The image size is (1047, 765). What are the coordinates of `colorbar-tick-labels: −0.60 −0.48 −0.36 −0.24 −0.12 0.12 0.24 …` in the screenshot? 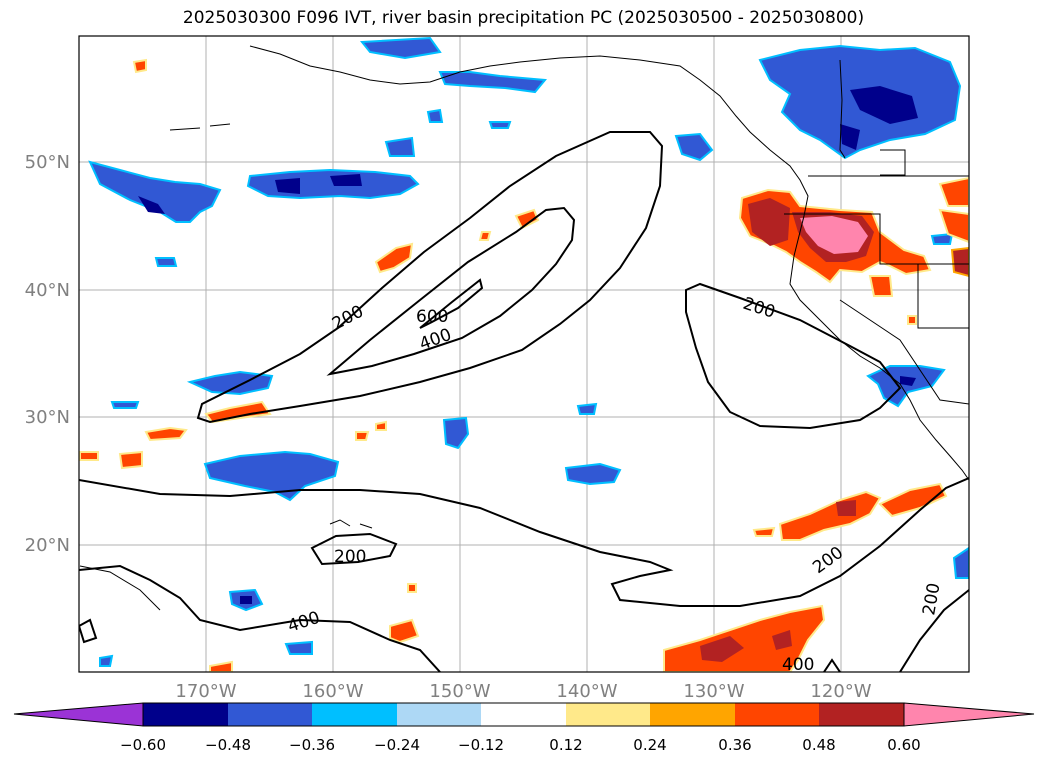 It's located at (520, 745).